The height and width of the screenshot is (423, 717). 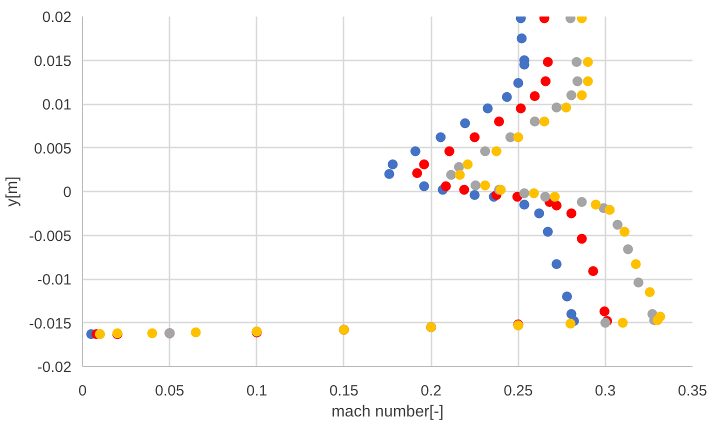 I want to click on x-tick-label: 0.35, so click(x=693, y=391).